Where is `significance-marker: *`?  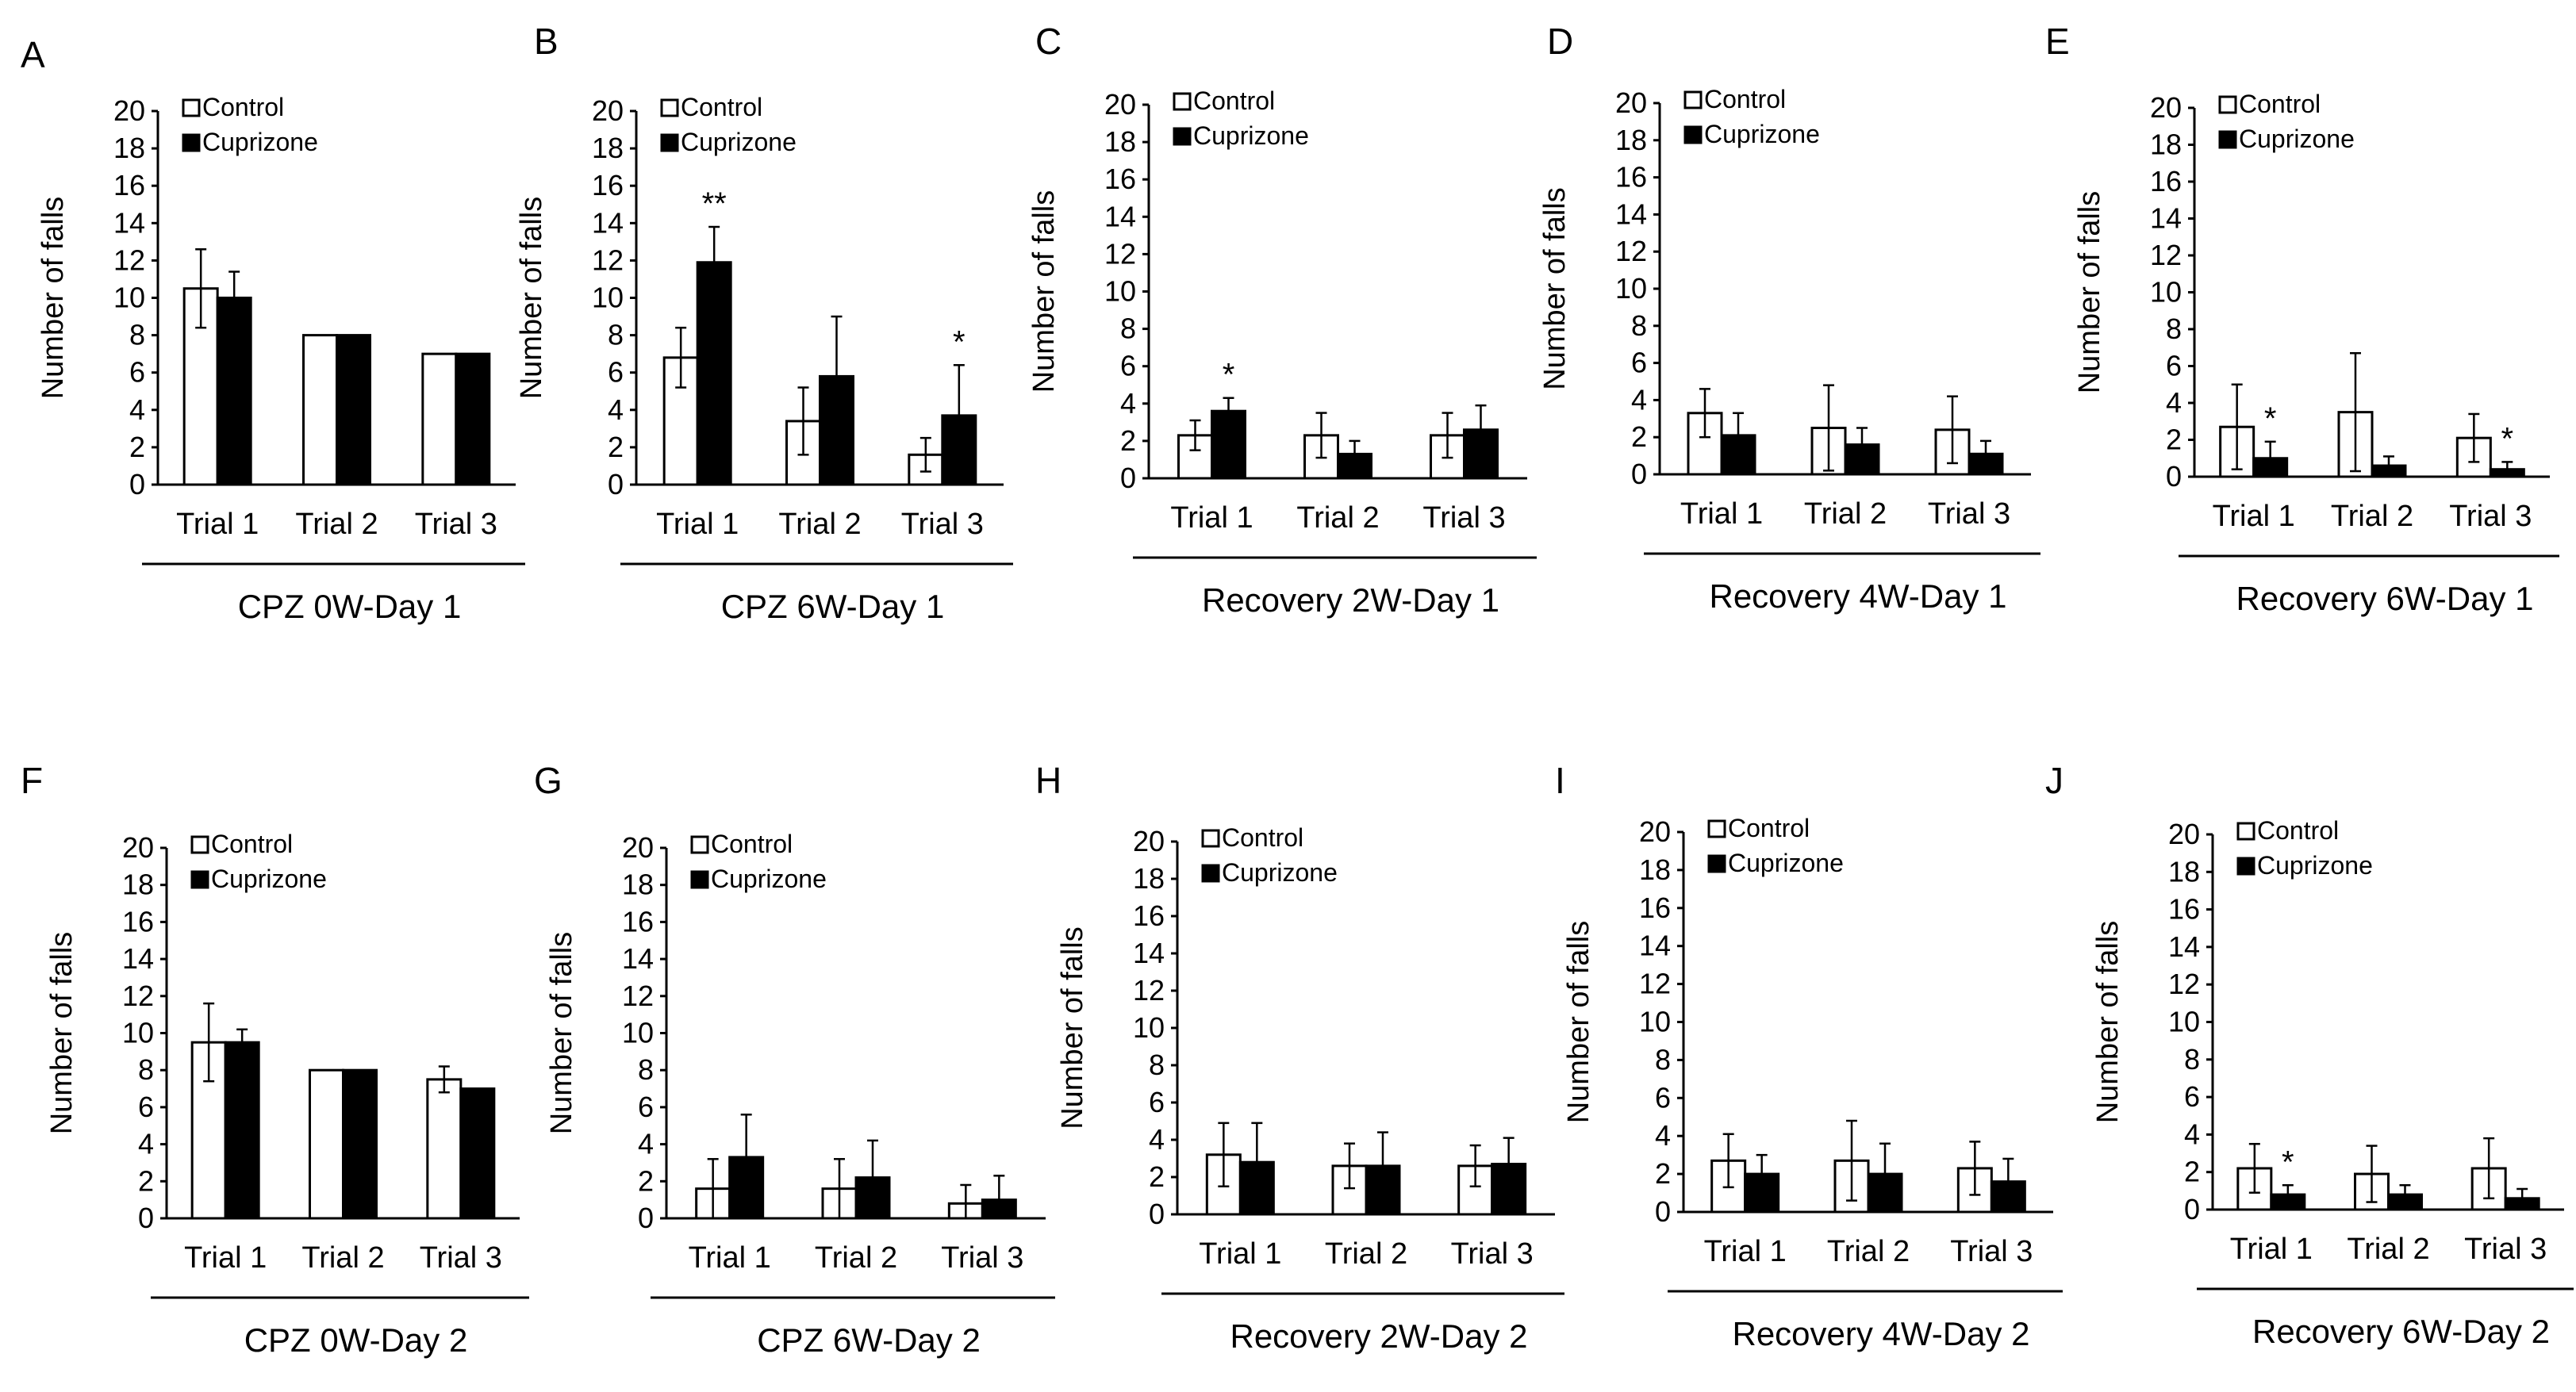
significance-marker: * is located at coordinates (2507, 438).